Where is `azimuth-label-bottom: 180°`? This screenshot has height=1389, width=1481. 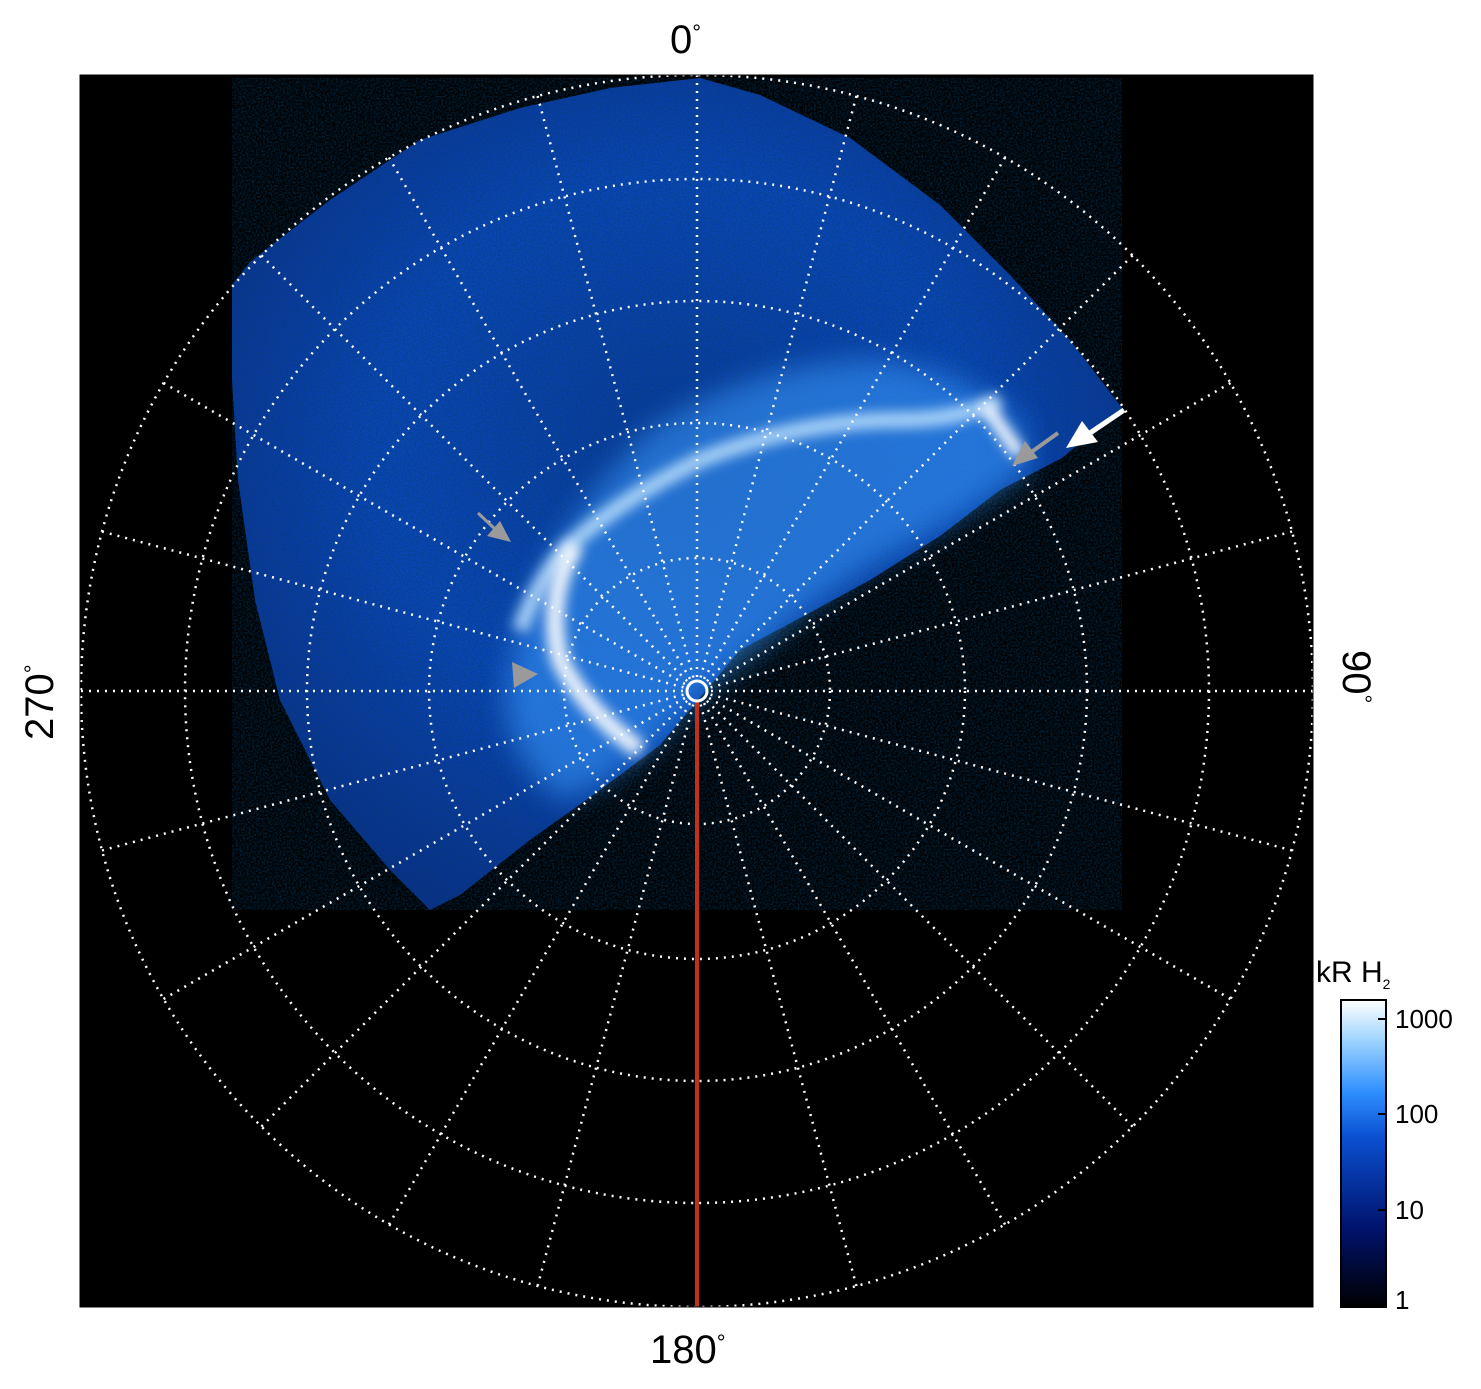
azimuth-label-bottom: 180° is located at coordinates (688, 1350).